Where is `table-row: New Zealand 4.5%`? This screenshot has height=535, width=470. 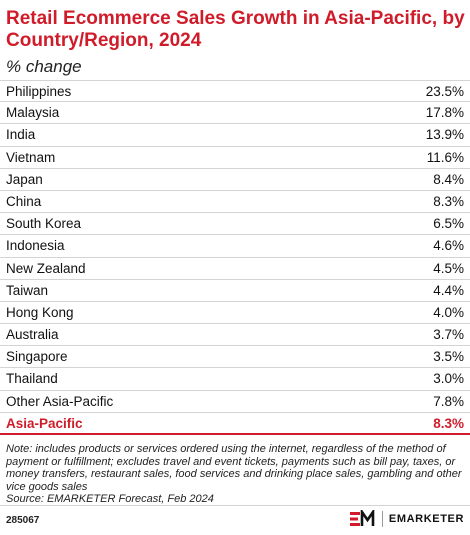 table-row: New Zealand 4.5% is located at coordinates (235, 269).